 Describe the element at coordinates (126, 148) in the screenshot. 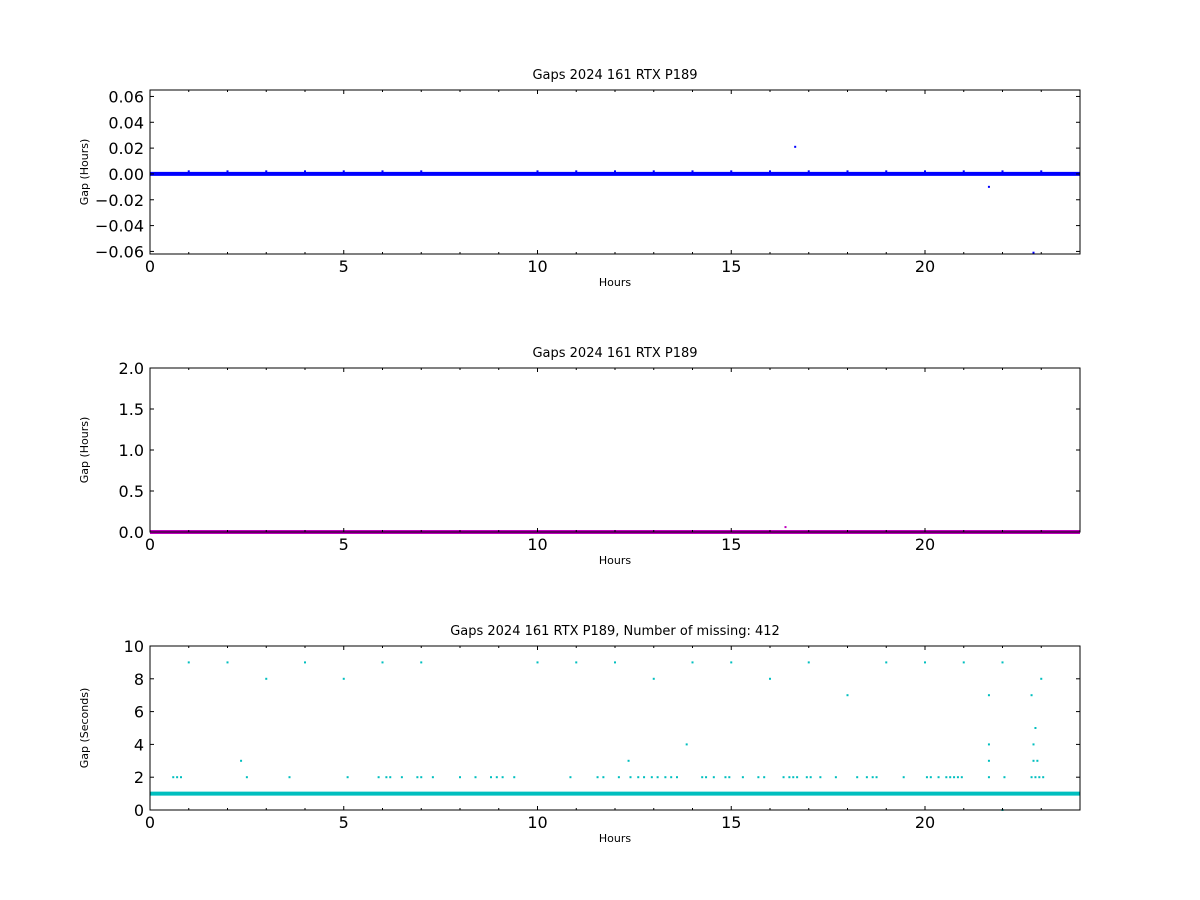

I see `y-tick-label: 0.02` at that location.